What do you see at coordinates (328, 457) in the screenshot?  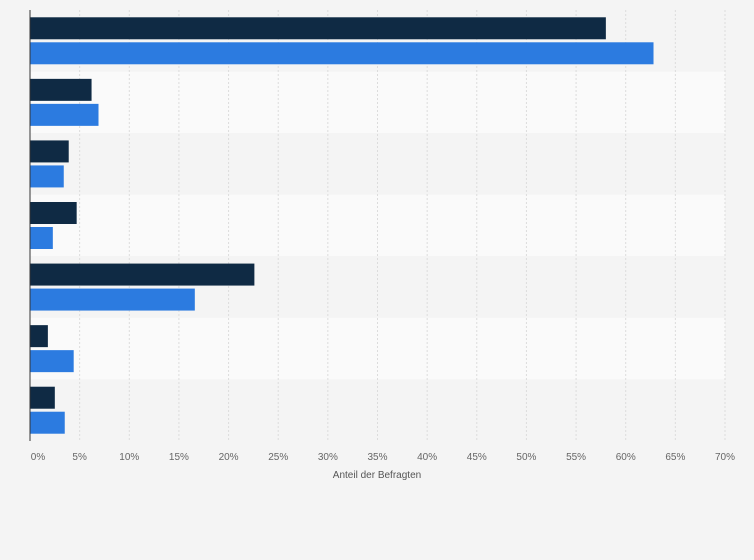 I see `x-tick-label: 30%` at bounding box center [328, 457].